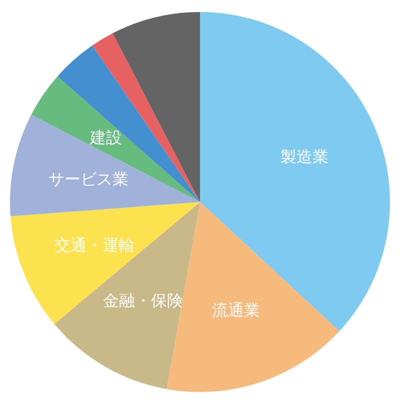 This screenshot has height=405, width=405. What do you see at coordinates (88, 179) in the screenshot?
I see `slice-label: サービス業` at bounding box center [88, 179].